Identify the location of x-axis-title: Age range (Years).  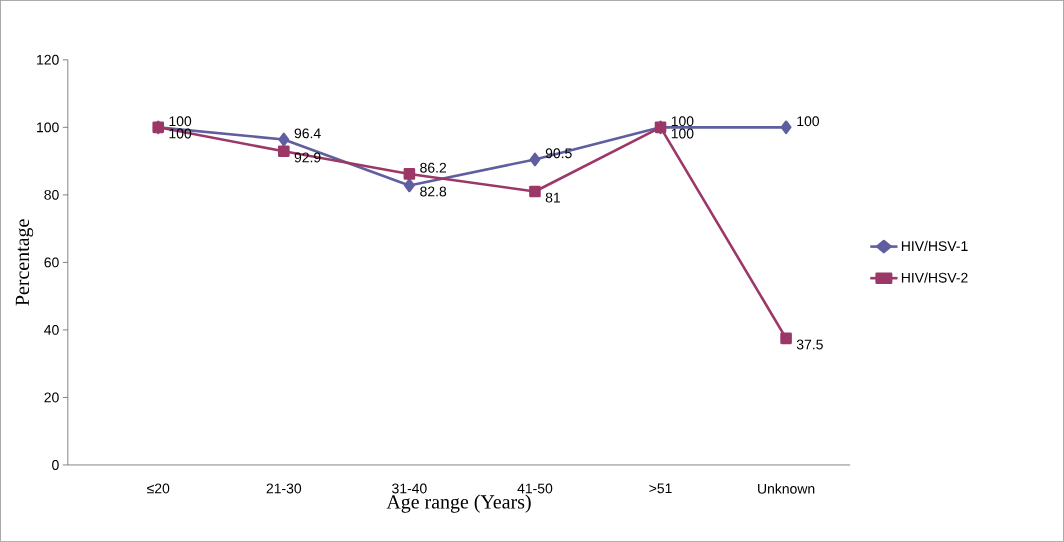
(458, 503).